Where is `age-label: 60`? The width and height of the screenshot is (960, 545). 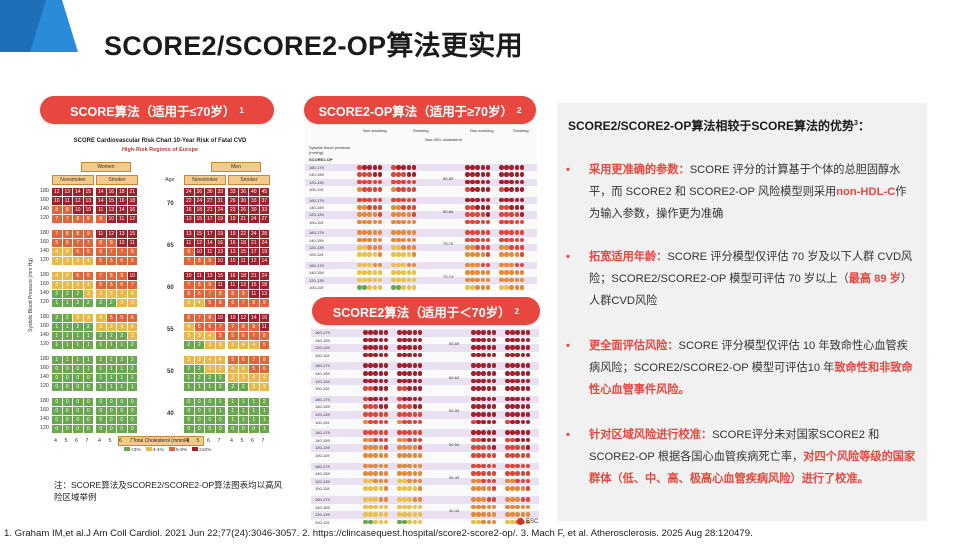 age-label: 60 is located at coordinates (170, 288).